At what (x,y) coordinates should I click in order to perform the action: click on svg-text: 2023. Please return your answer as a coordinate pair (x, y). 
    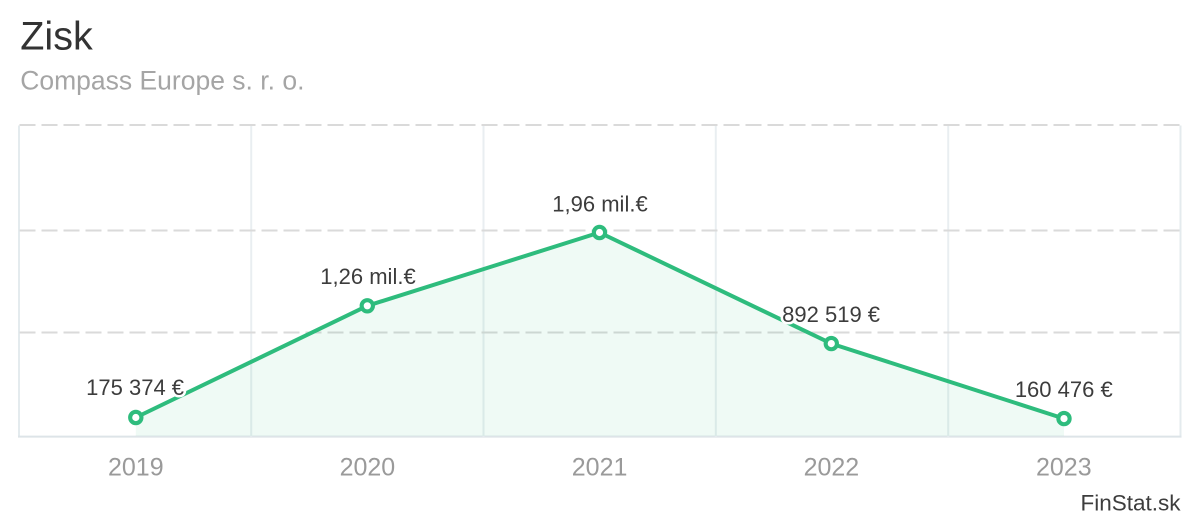
    Looking at the image, I should click on (1064, 468).